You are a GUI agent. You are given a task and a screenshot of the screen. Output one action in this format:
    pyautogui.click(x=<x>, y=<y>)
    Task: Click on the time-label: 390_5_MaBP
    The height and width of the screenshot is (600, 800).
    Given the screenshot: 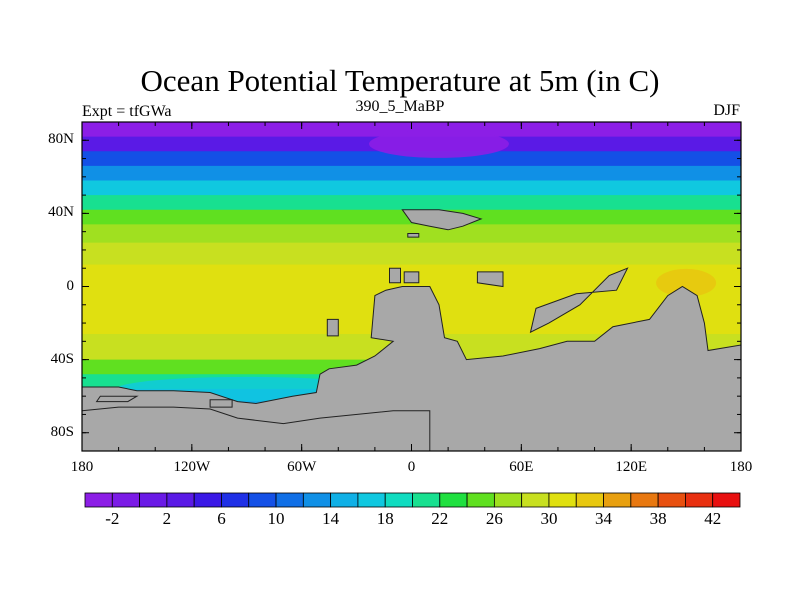 What is the action you would take?
    pyautogui.click(x=400, y=106)
    